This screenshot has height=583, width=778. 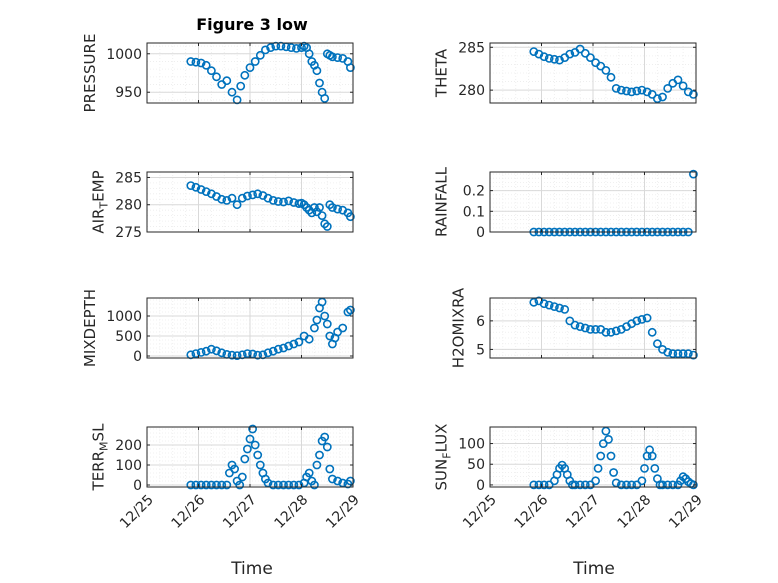 What do you see at coordinates (474, 192) in the screenshot?
I see `y-tick-label: 0.2` at bounding box center [474, 192].